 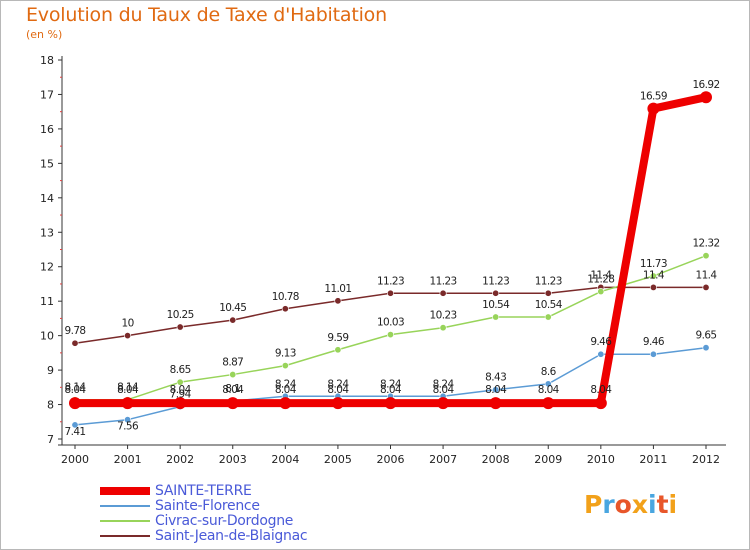 What do you see at coordinates (443, 281) in the screenshot?
I see `data-label: 11.23` at bounding box center [443, 281].